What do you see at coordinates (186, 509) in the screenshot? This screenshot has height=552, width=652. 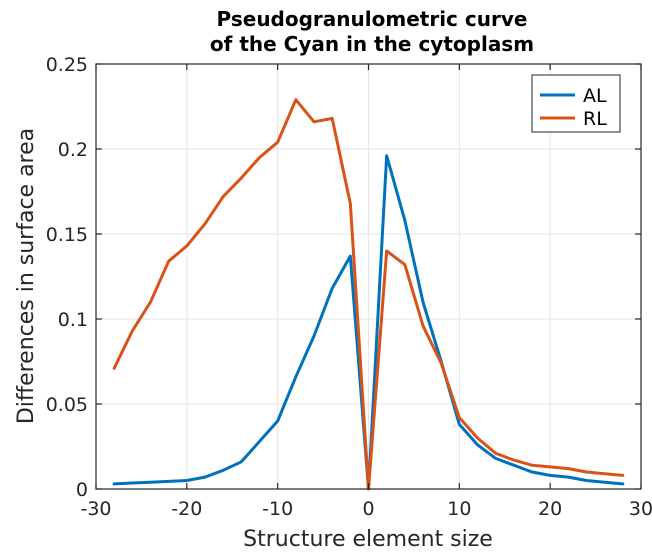 I see `x-tick-label: -20` at bounding box center [186, 509].